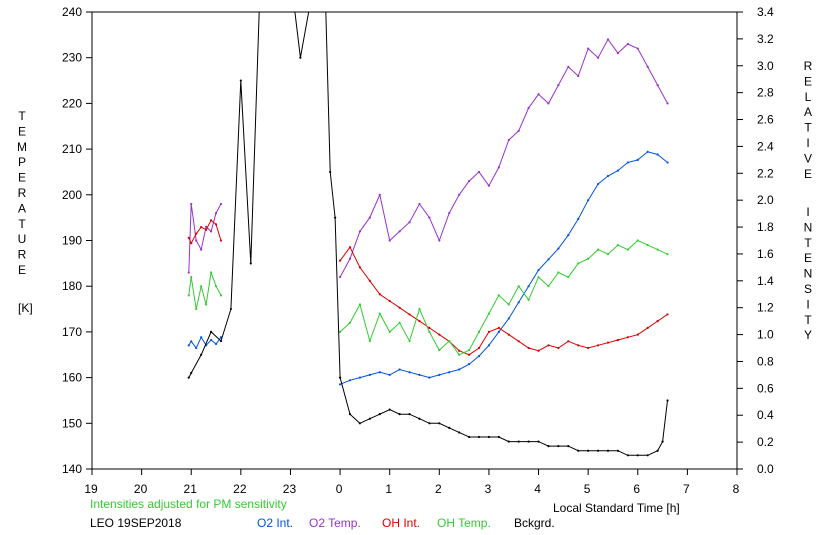 This screenshot has height=535, width=828. What do you see at coordinates (72, 378) in the screenshot?
I see `left-tick-label: 160` at bounding box center [72, 378].